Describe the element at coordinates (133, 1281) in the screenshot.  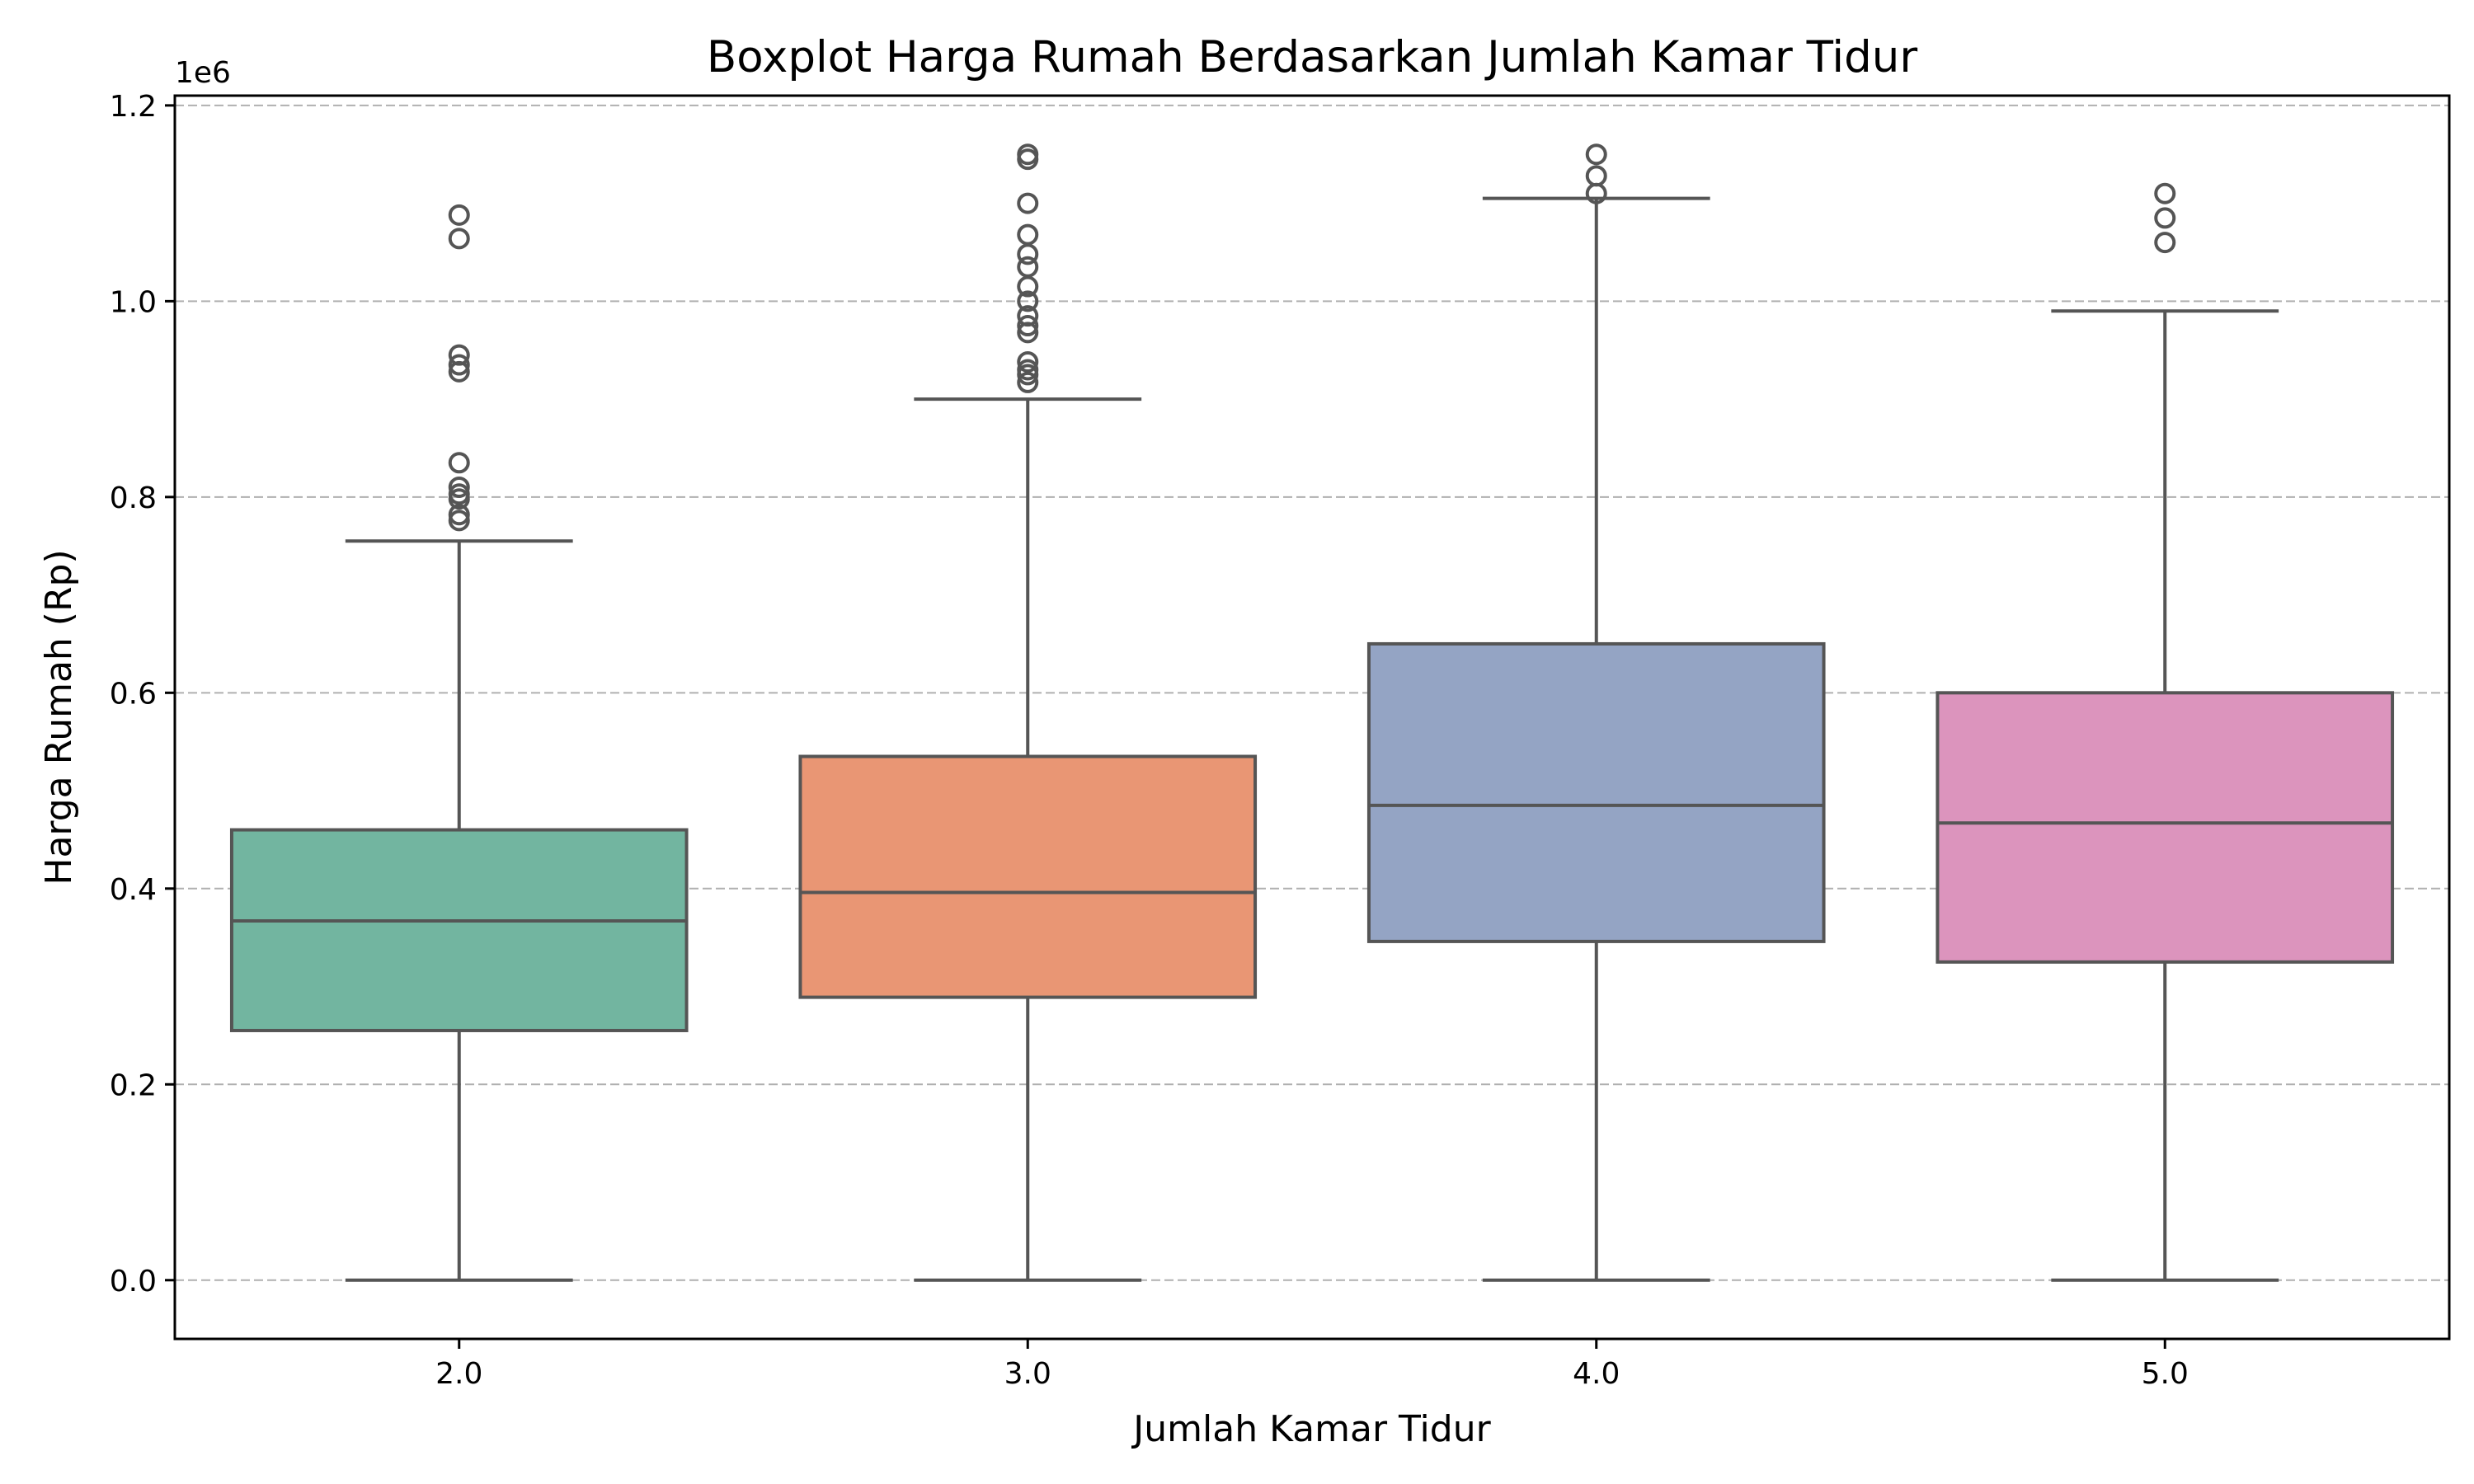
I see `y-tick-label: 0.0` at that location.